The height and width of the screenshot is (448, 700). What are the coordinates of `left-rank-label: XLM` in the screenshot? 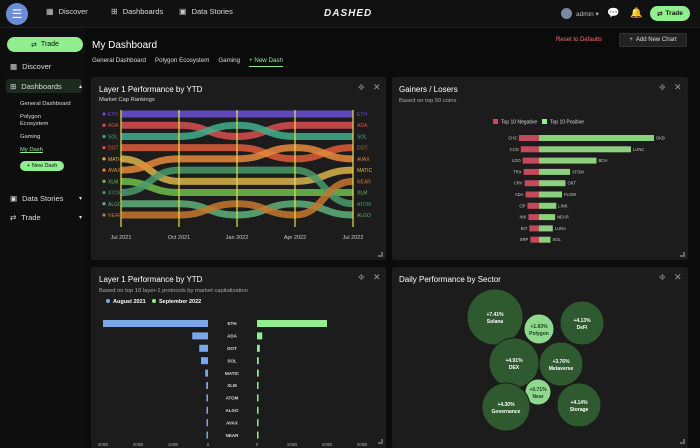 It's located at (113, 182).